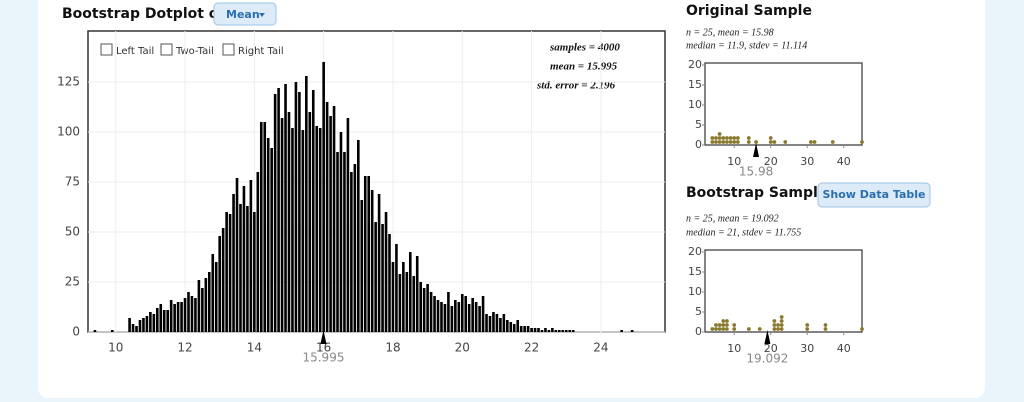 This screenshot has height=402, width=1024. Describe the element at coordinates (844, 161) in the screenshot. I see `x-tick-label: 40` at that location.